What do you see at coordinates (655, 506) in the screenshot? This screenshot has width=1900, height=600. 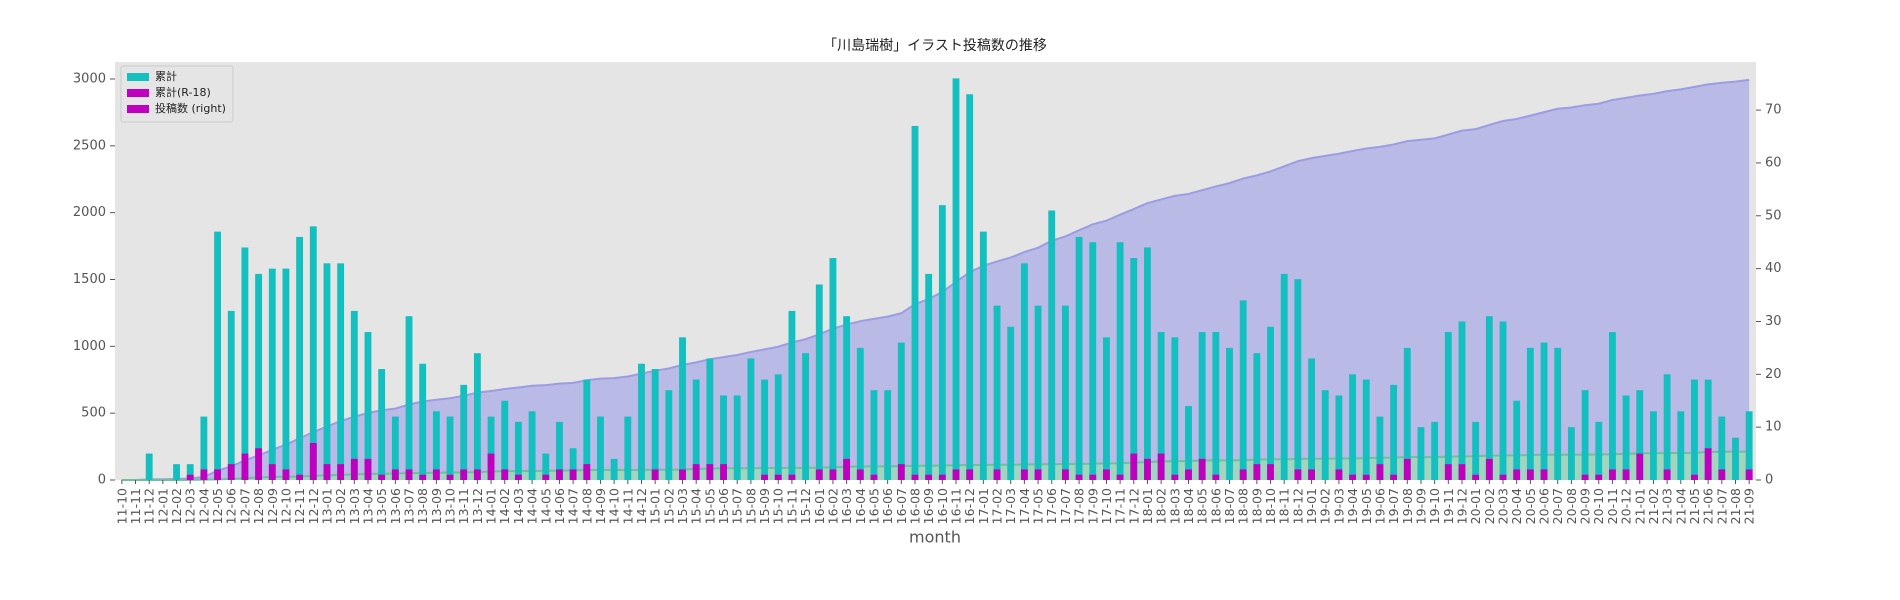 I see `x-tick-label: 15-01` at bounding box center [655, 506].